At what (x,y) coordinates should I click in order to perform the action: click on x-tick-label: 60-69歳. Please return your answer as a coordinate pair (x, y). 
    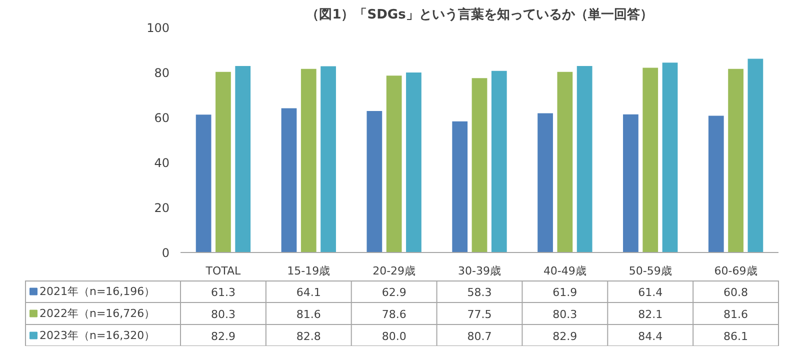
    Looking at the image, I should click on (736, 271).